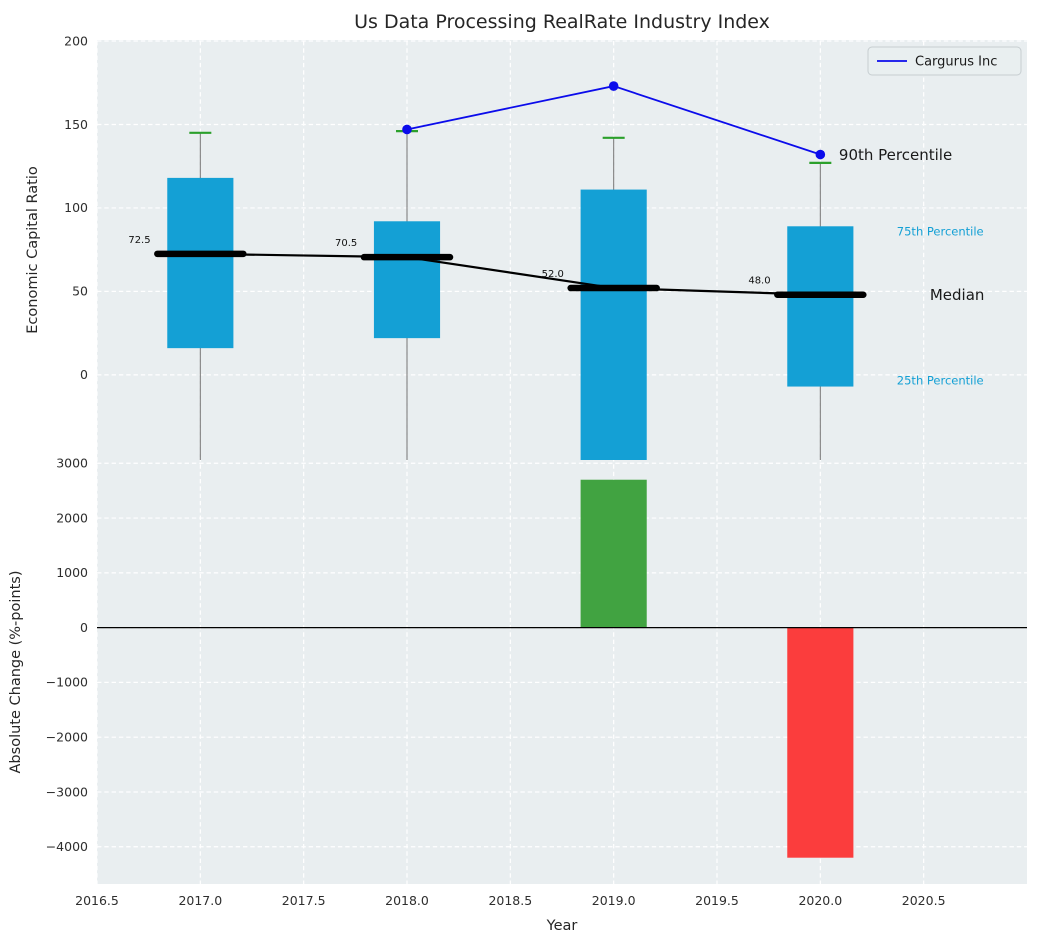  What do you see at coordinates (562, 926) in the screenshot?
I see `x-axis-label: Year` at bounding box center [562, 926].